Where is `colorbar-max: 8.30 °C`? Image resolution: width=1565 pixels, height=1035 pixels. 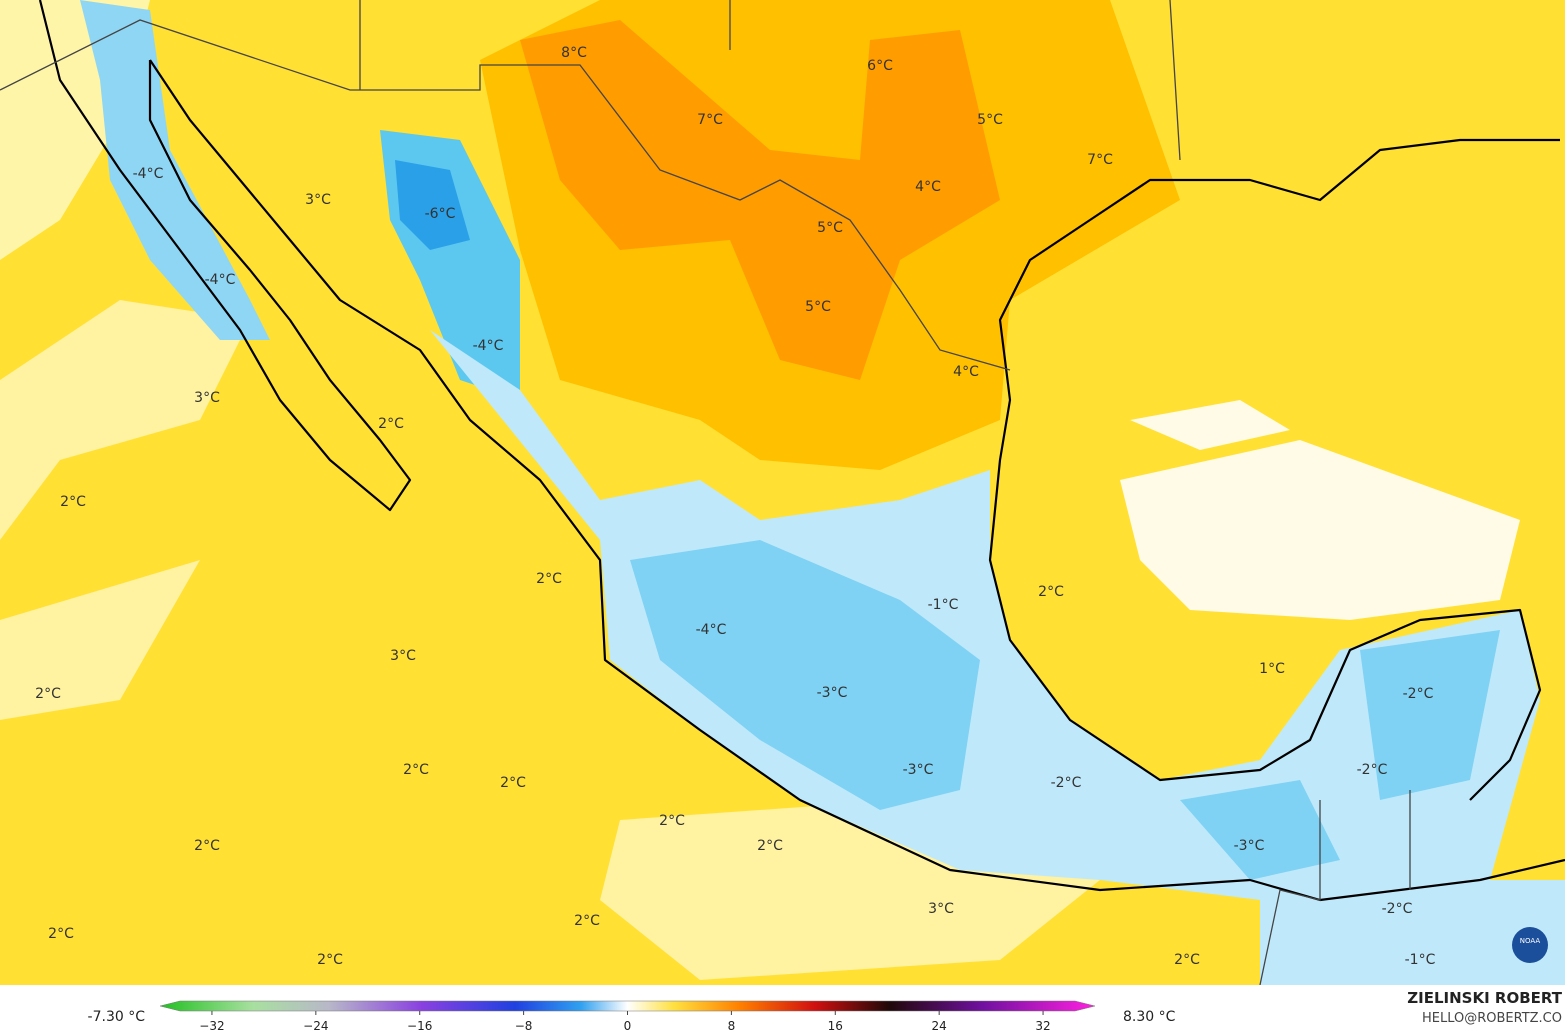 colorbar-max: 8.30 °C is located at coordinates (1149, 1017).